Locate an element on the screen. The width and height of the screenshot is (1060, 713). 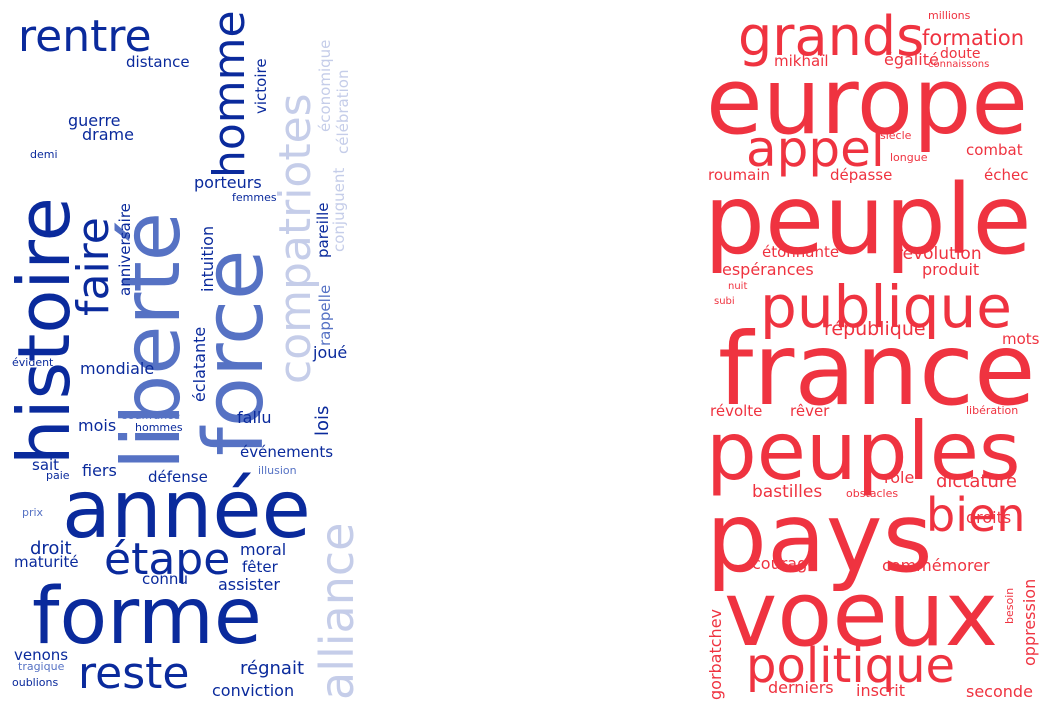
word-right-inscrit: inscrit is located at coordinates (881, 690).